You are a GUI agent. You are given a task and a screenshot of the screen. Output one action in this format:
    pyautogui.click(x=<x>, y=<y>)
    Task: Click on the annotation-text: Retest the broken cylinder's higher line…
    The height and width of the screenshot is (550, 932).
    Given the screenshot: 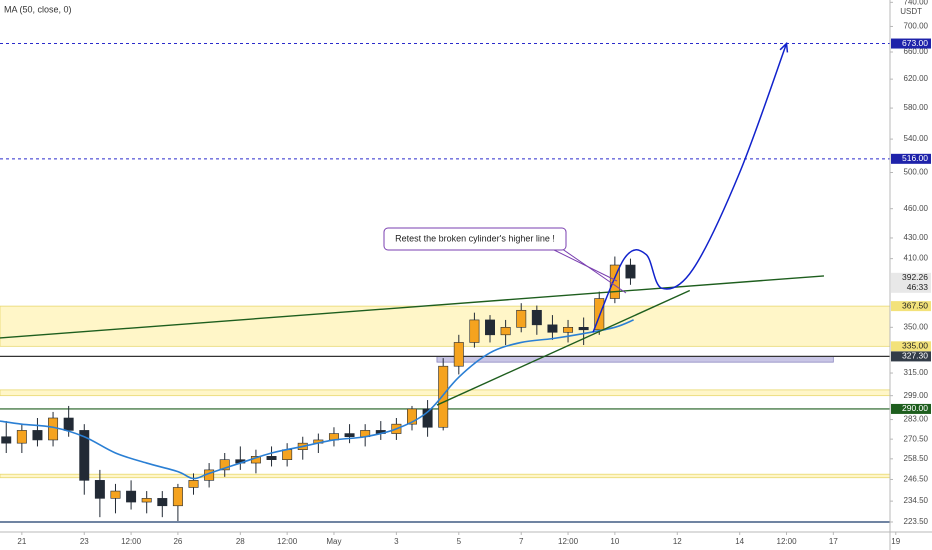 What is the action you would take?
    pyautogui.click(x=475, y=238)
    